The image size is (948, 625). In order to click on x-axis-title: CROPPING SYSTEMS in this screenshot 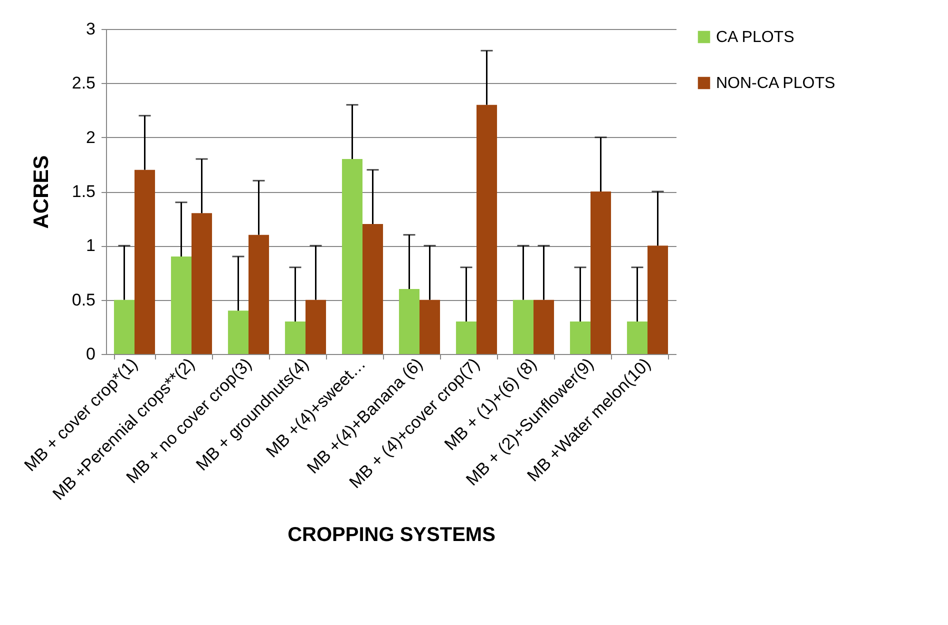, I will do `click(392, 535)`.